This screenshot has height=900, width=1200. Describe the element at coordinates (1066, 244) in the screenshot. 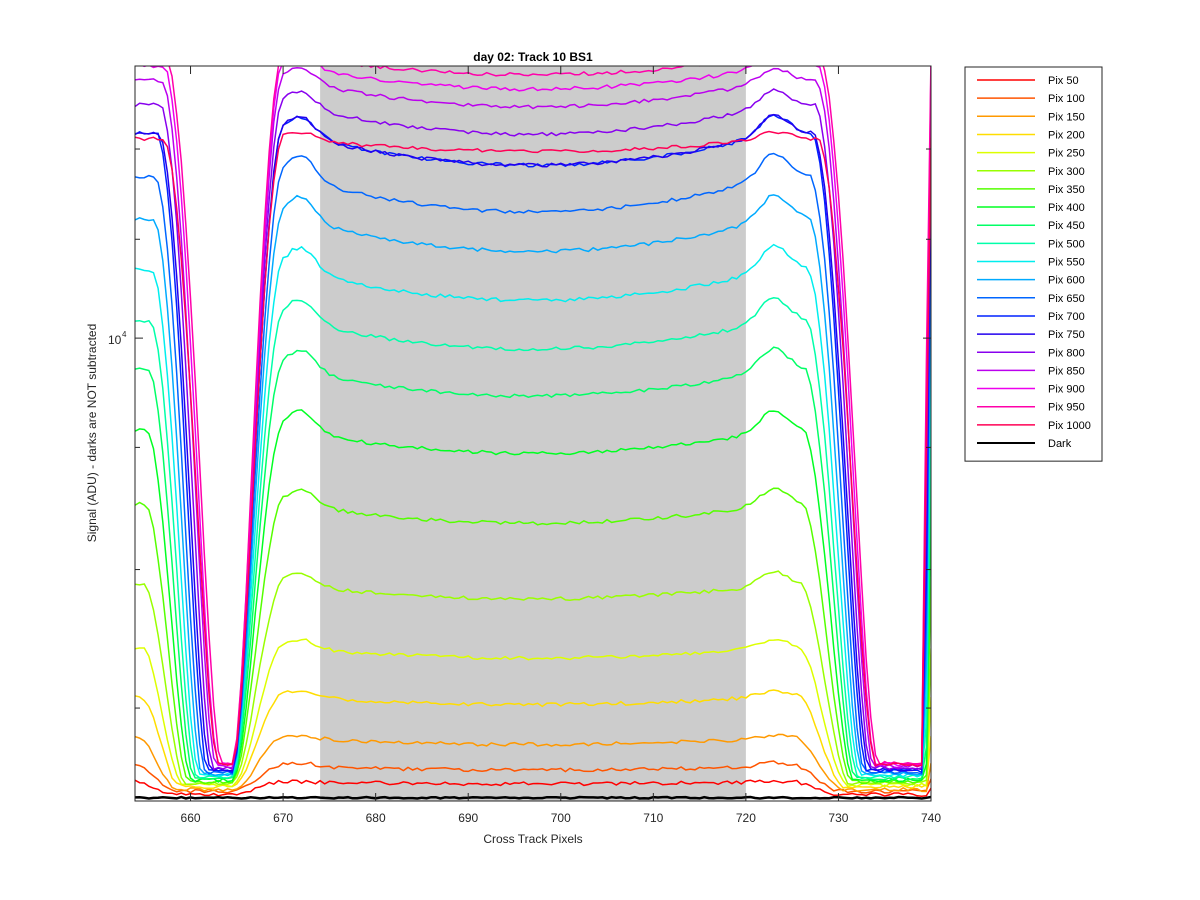

I see `legend-label: Pix 500` at that location.